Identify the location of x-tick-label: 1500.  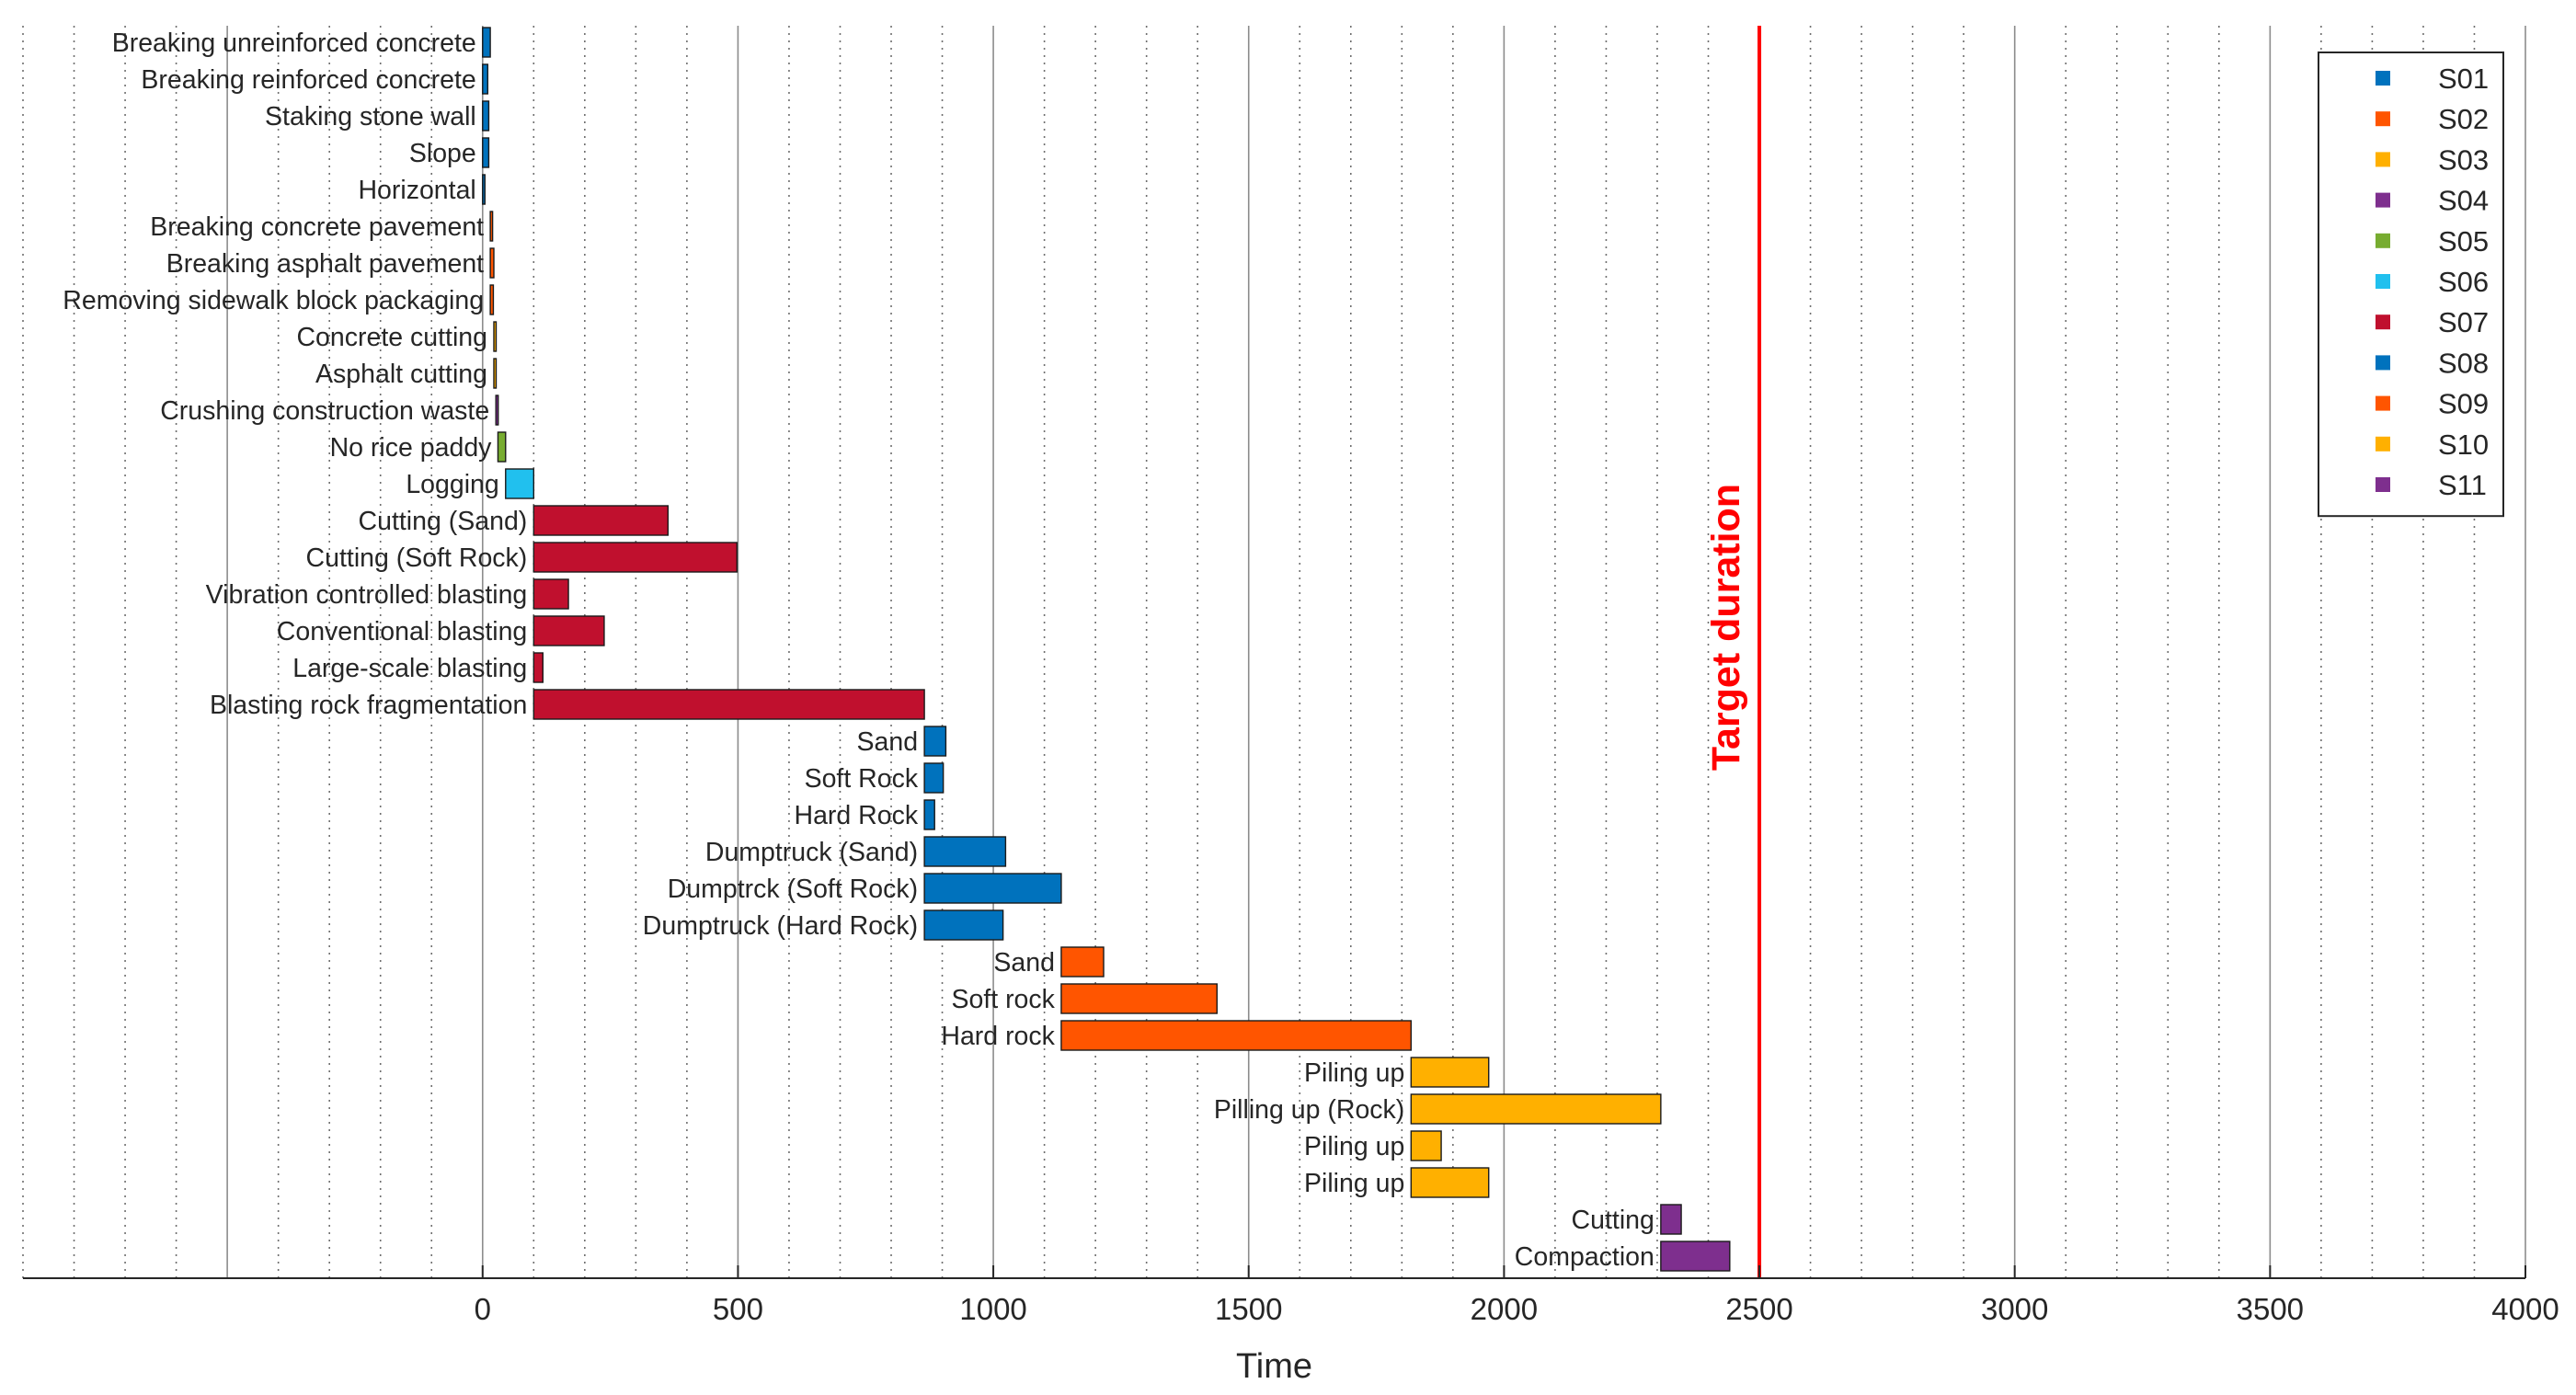
(1249, 1309).